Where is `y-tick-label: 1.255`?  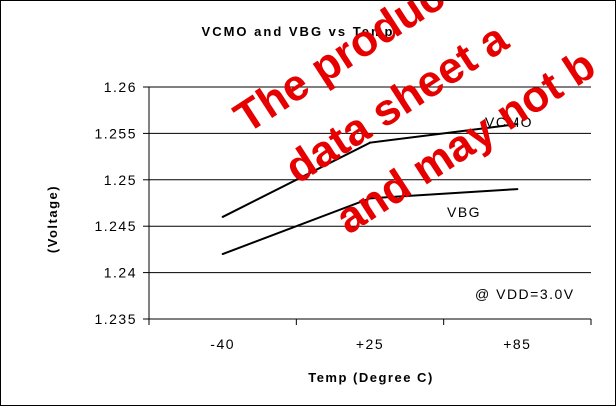 y-tick-label: 1.255 is located at coordinates (115, 133).